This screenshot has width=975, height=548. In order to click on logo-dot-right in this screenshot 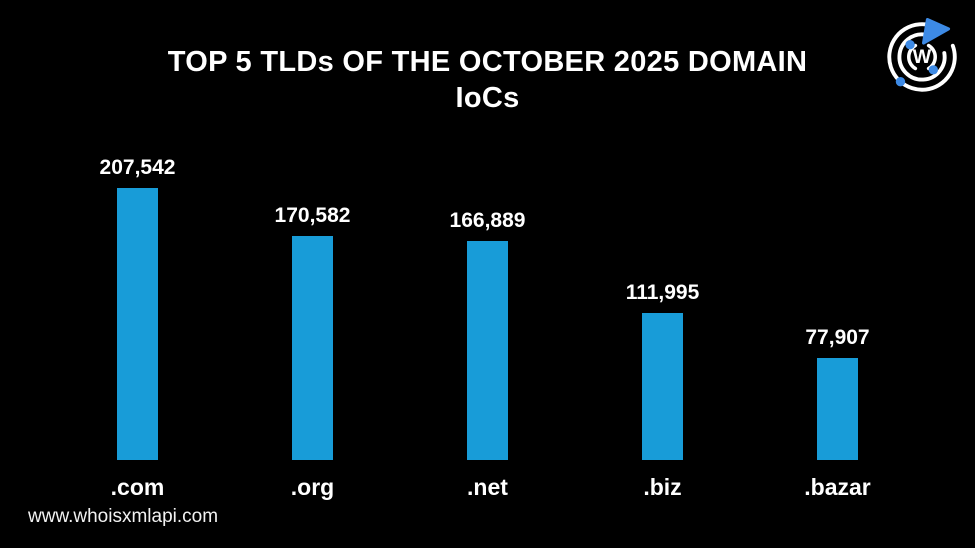, I will do `click(933, 70)`.